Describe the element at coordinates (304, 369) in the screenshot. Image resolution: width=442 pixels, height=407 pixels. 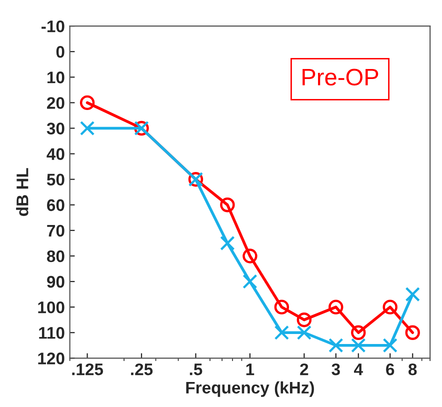
I see `x-tick-label: 2` at that location.